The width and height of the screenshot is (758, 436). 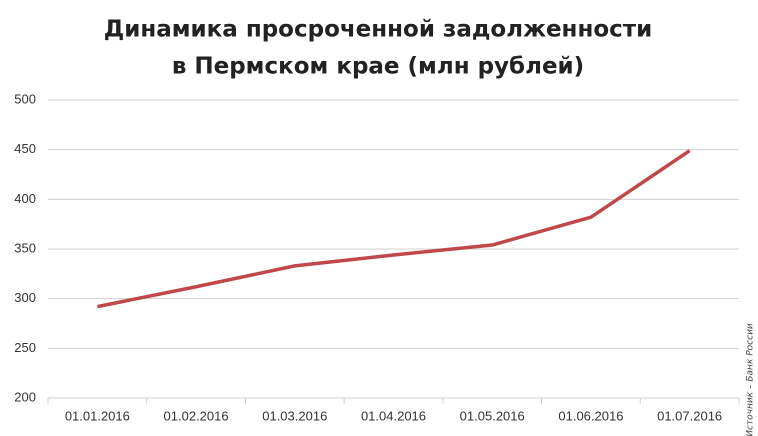 I want to click on chart-title: Динамика просроченной задолженности, so click(x=378, y=30).